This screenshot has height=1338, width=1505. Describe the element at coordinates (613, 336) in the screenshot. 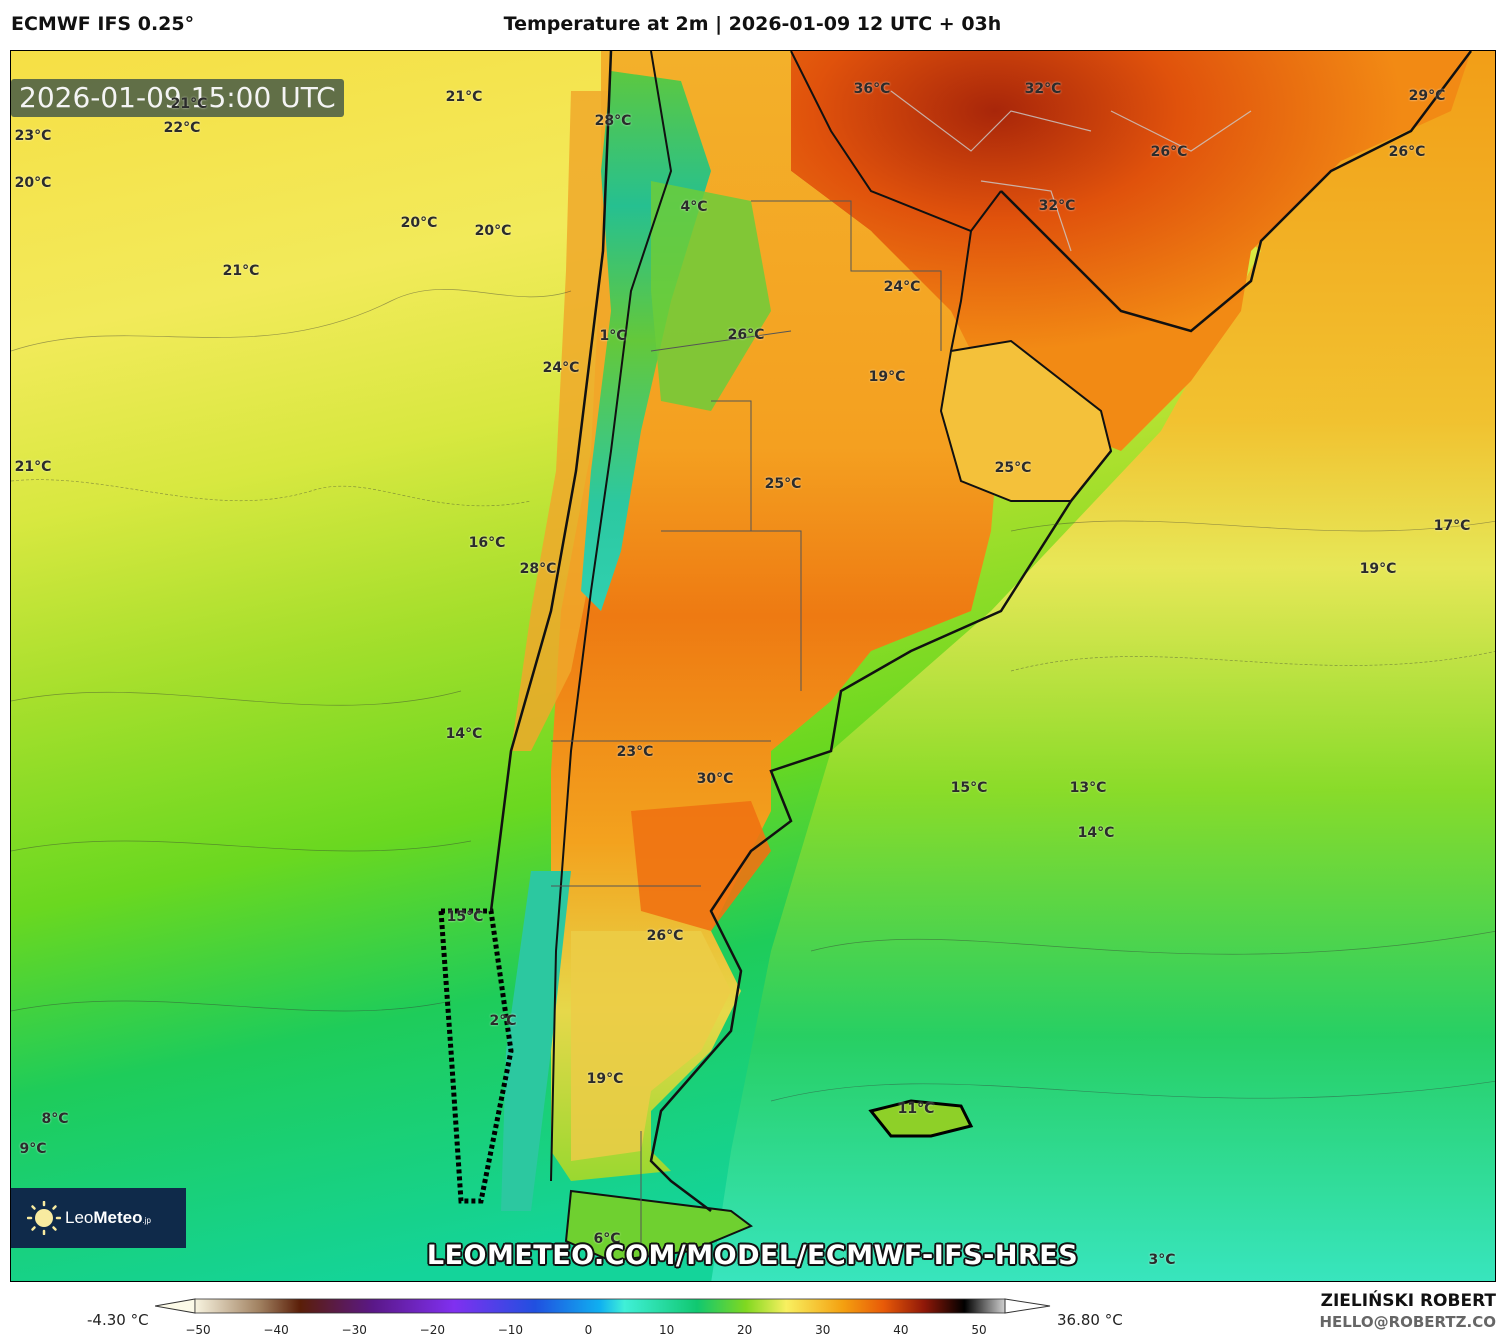

I see `temperature-label: 1°C` at that location.